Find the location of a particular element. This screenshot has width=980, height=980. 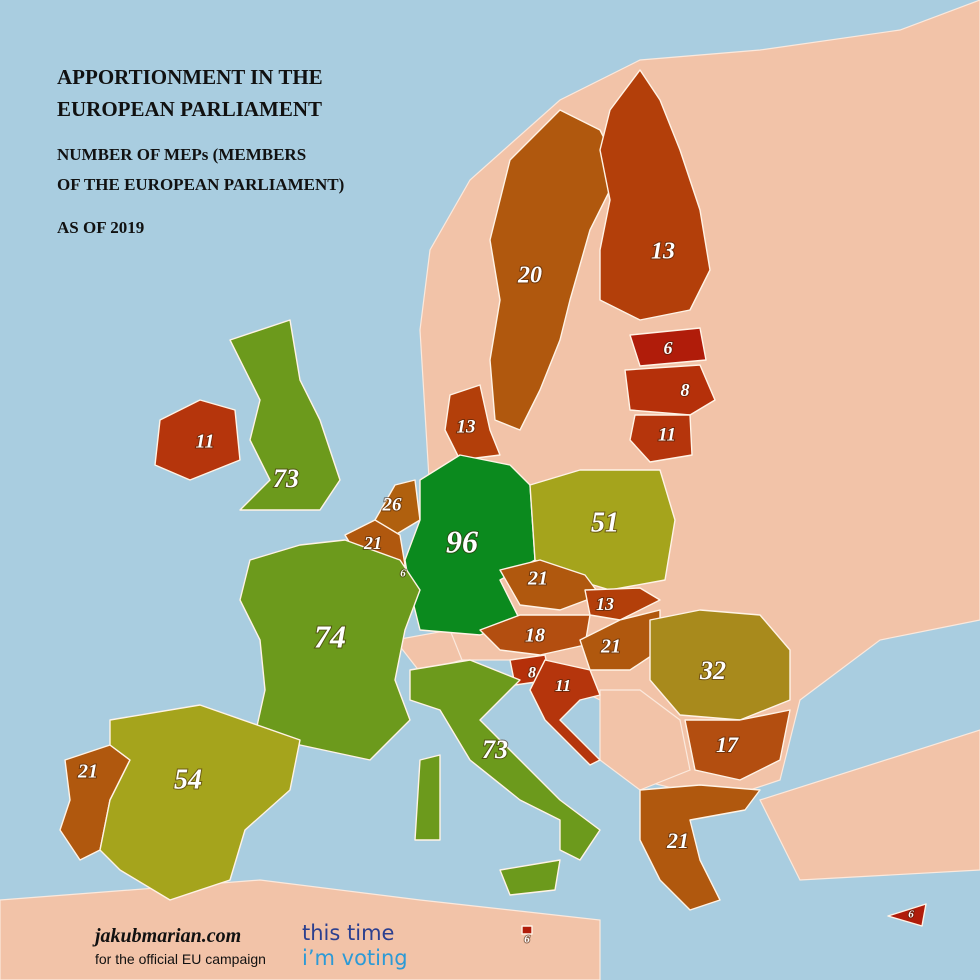

title: EUROPEAN PARLIAMENT is located at coordinates (189, 109).